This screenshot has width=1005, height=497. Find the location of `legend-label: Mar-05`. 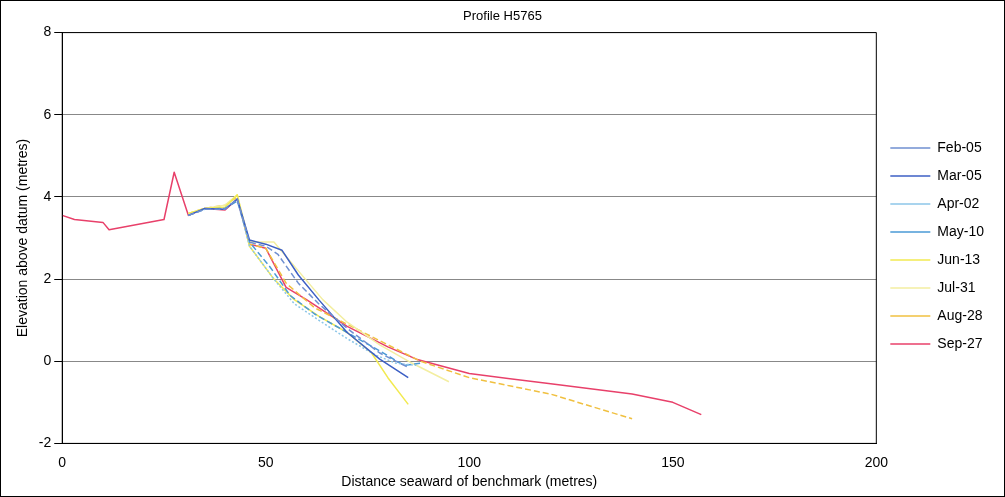

legend-label: Mar-05 is located at coordinates (959, 174).